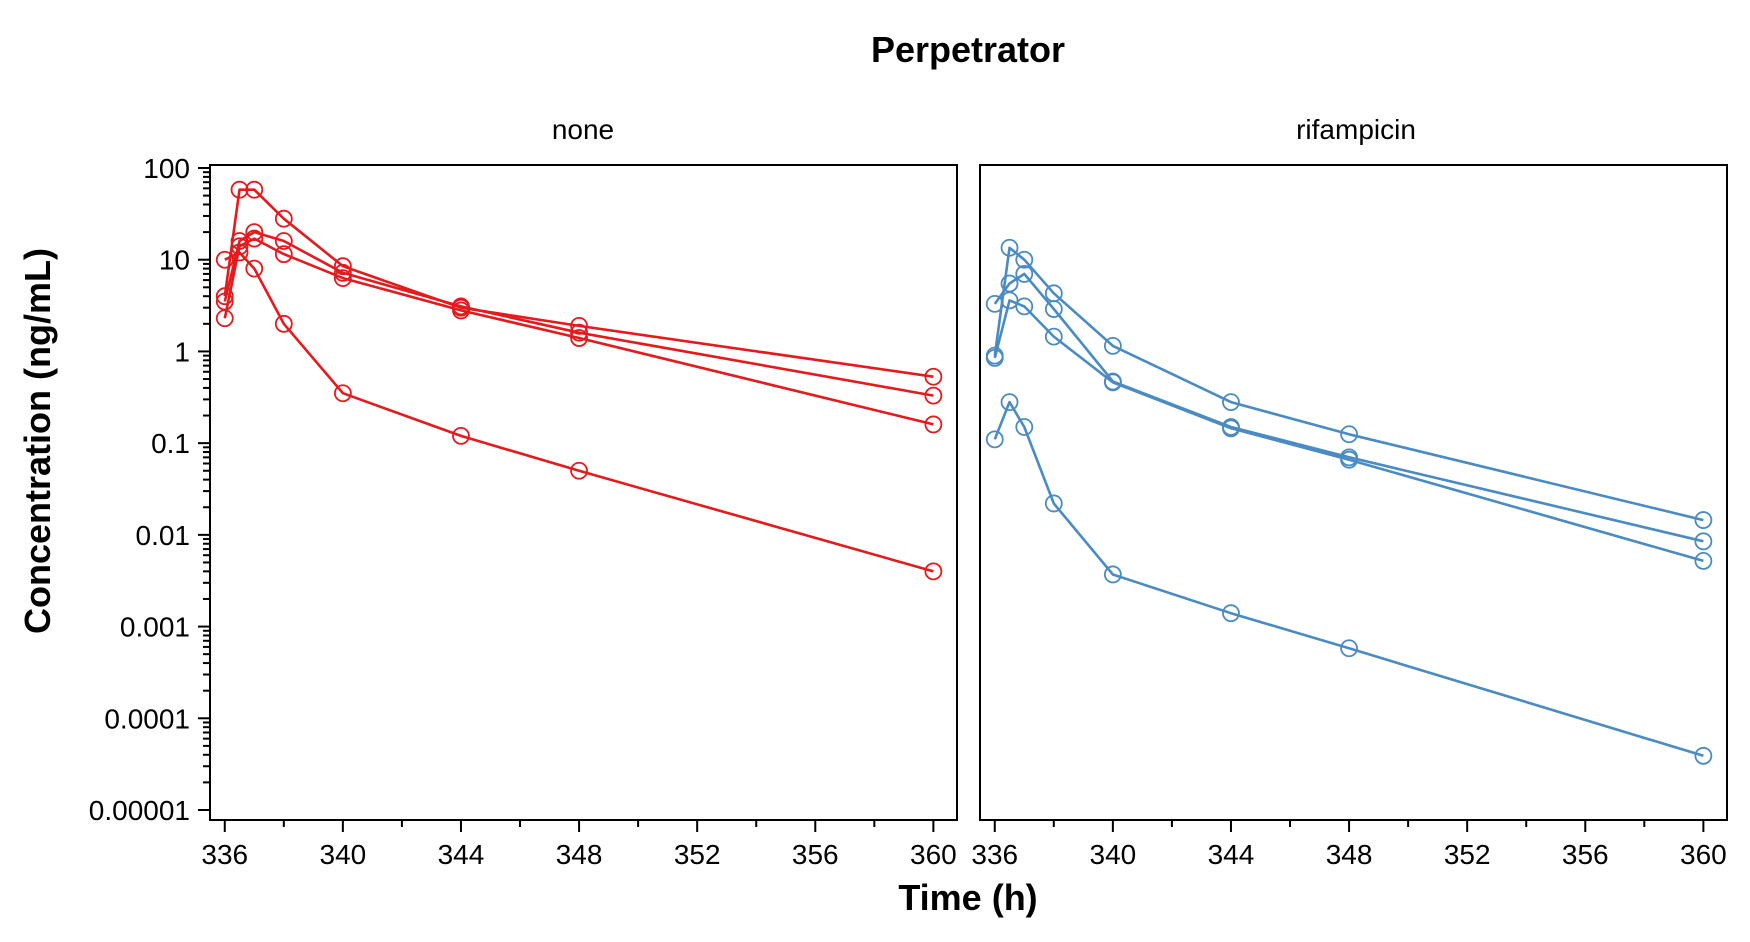 The height and width of the screenshot is (942, 1750). What do you see at coordinates (1113, 854) in the screenshot?
I see `x-tick-label-rifampicin-340: 340` at bounding box center [1113, 854].